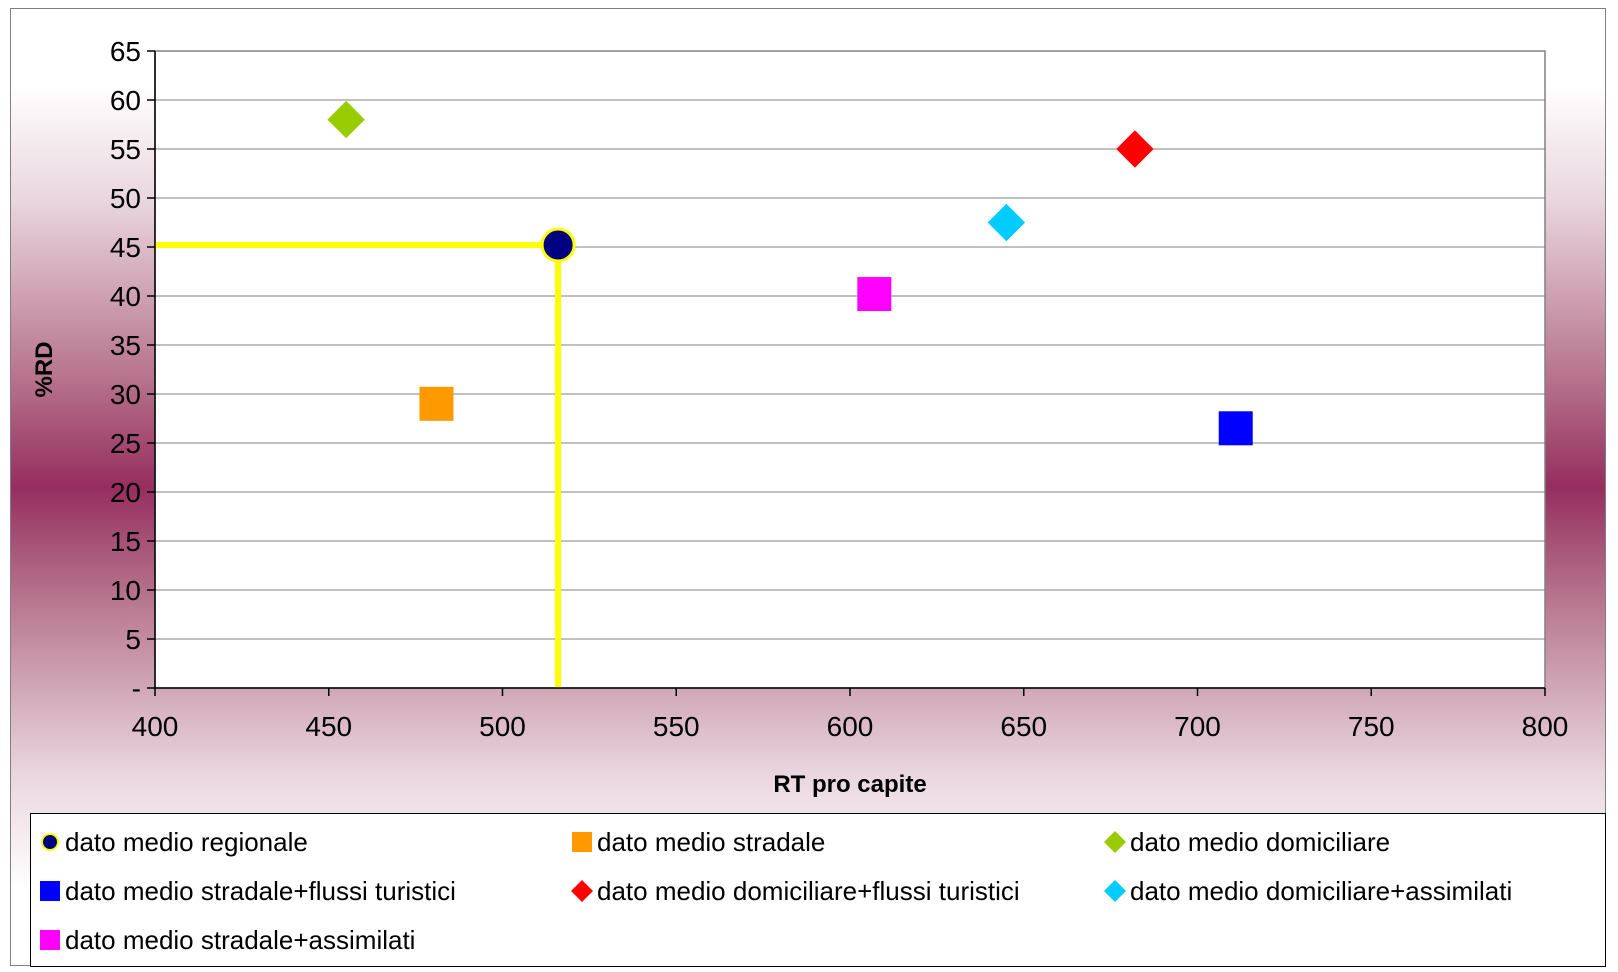 Image resolution: width=1618 pixels, height=972 pixels. I want to click on legend-label: dato medio domiciliare, so click(1260, 841).